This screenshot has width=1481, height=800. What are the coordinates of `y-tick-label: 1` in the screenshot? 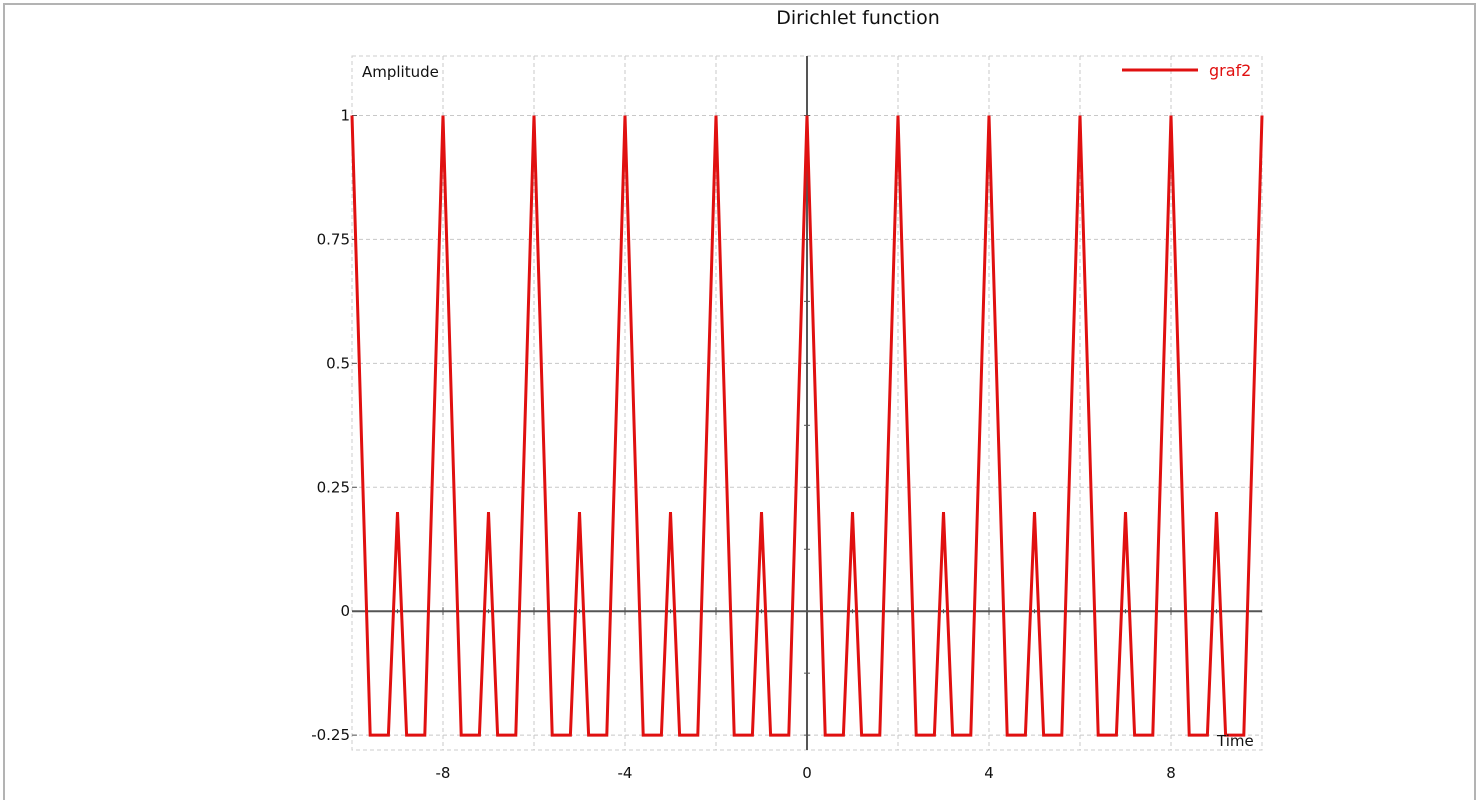 It's located at (345, 115).